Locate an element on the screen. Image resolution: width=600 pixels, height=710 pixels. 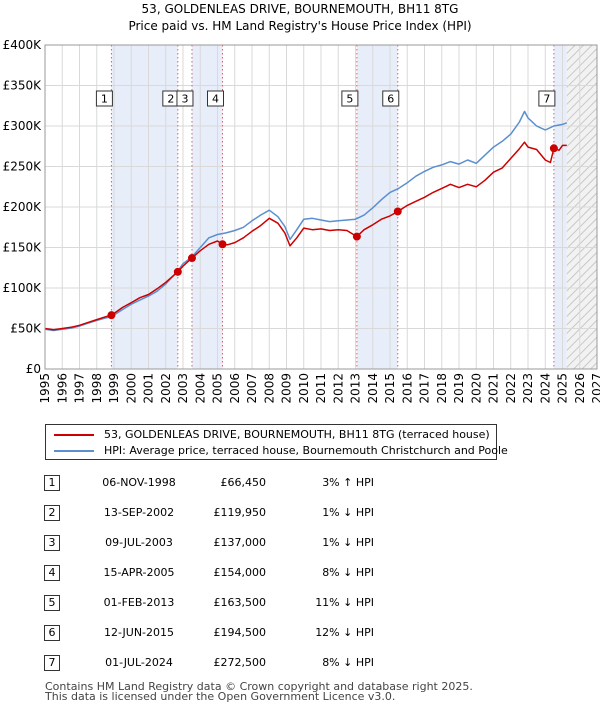
transaction-number-badge: 3 is located at coordinates (52, 543).